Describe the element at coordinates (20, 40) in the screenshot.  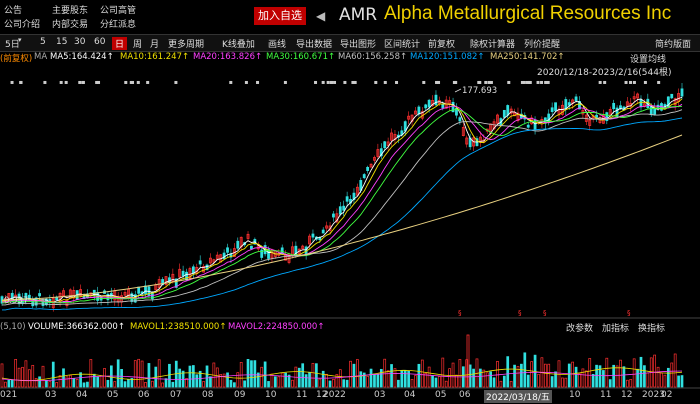
I see `chevron-down-icon: ▾` at that location.